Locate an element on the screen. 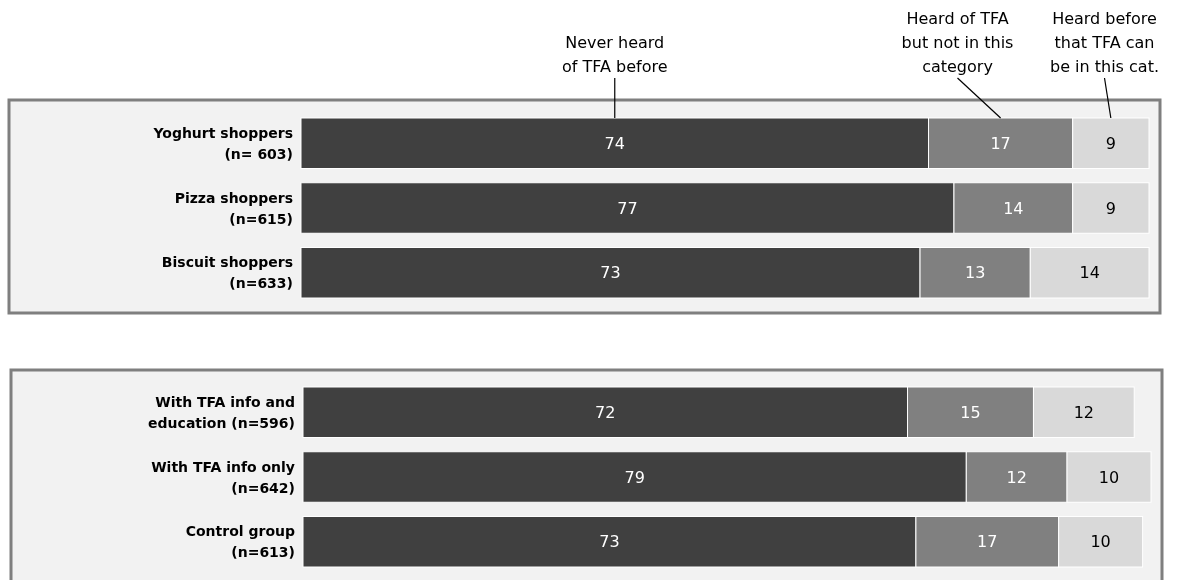 The image size is (1179, 580). data-label: 13 is located at coordinates (975, 273).